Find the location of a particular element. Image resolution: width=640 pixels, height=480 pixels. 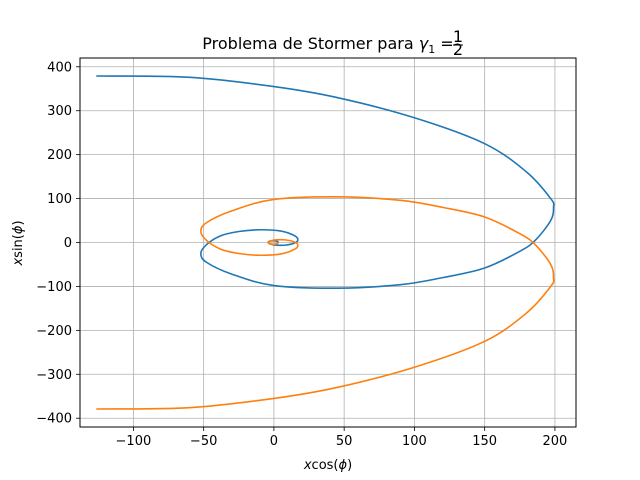

y-tick-label: −200 is located at coordinates (54, 331).